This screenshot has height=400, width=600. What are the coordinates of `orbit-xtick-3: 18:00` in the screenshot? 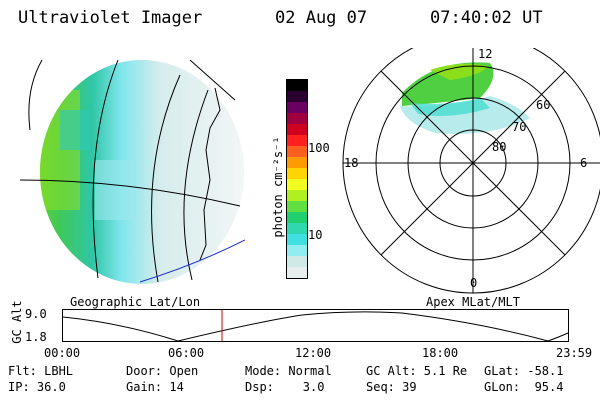 It's located at (440, 353).